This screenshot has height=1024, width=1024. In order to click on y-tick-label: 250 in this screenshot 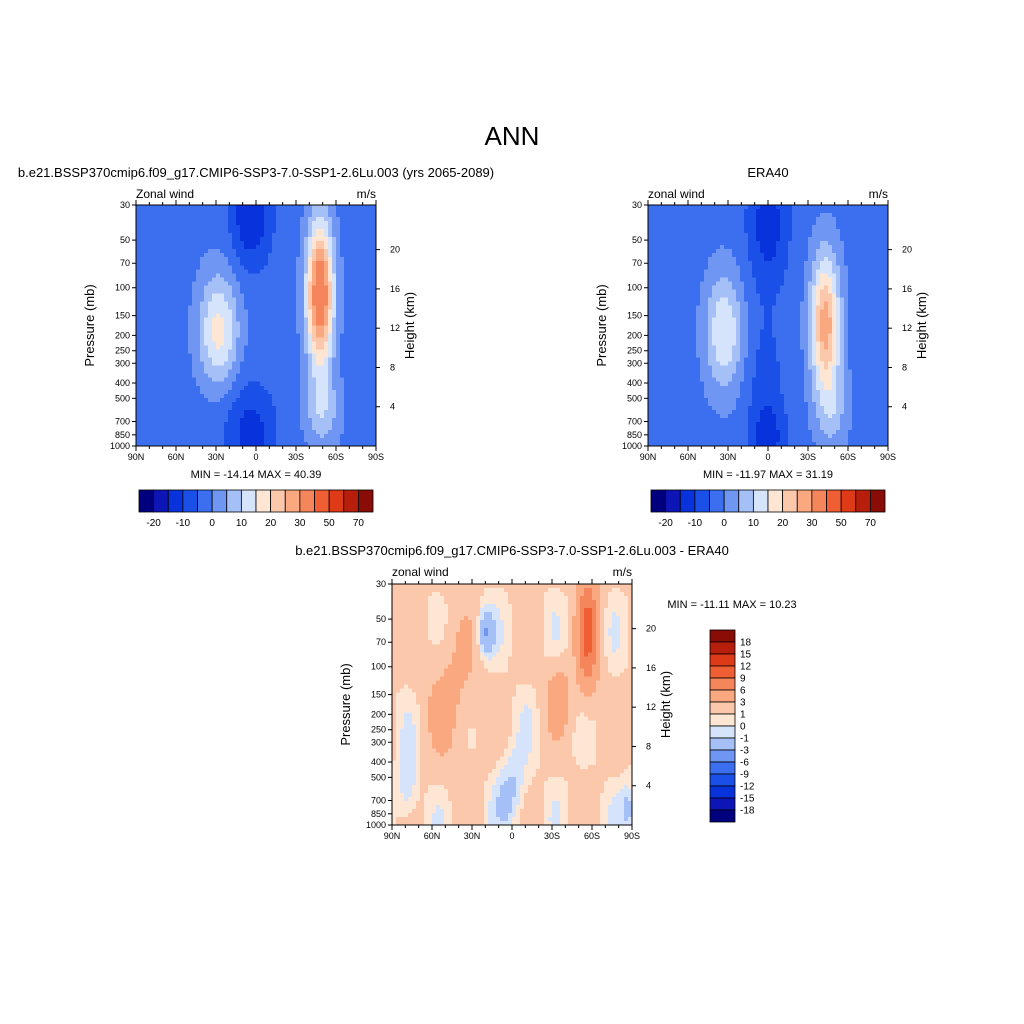, I will do `click(122, 351)`.